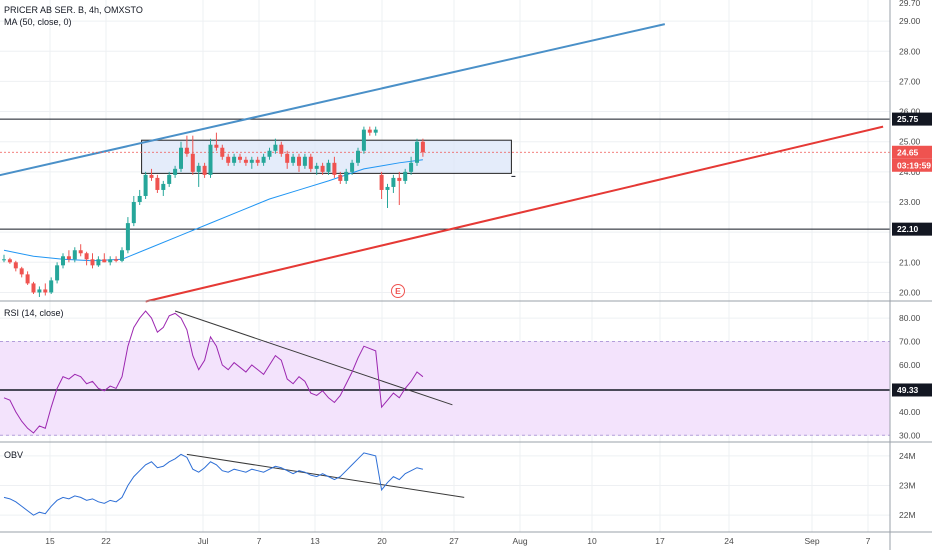 The height and width of the screenshot is (550, 932). Describe the element at coordinates (34, 313) in the screenshot. I see `rsi-indicator-label: RSI (14, close)` at that location.